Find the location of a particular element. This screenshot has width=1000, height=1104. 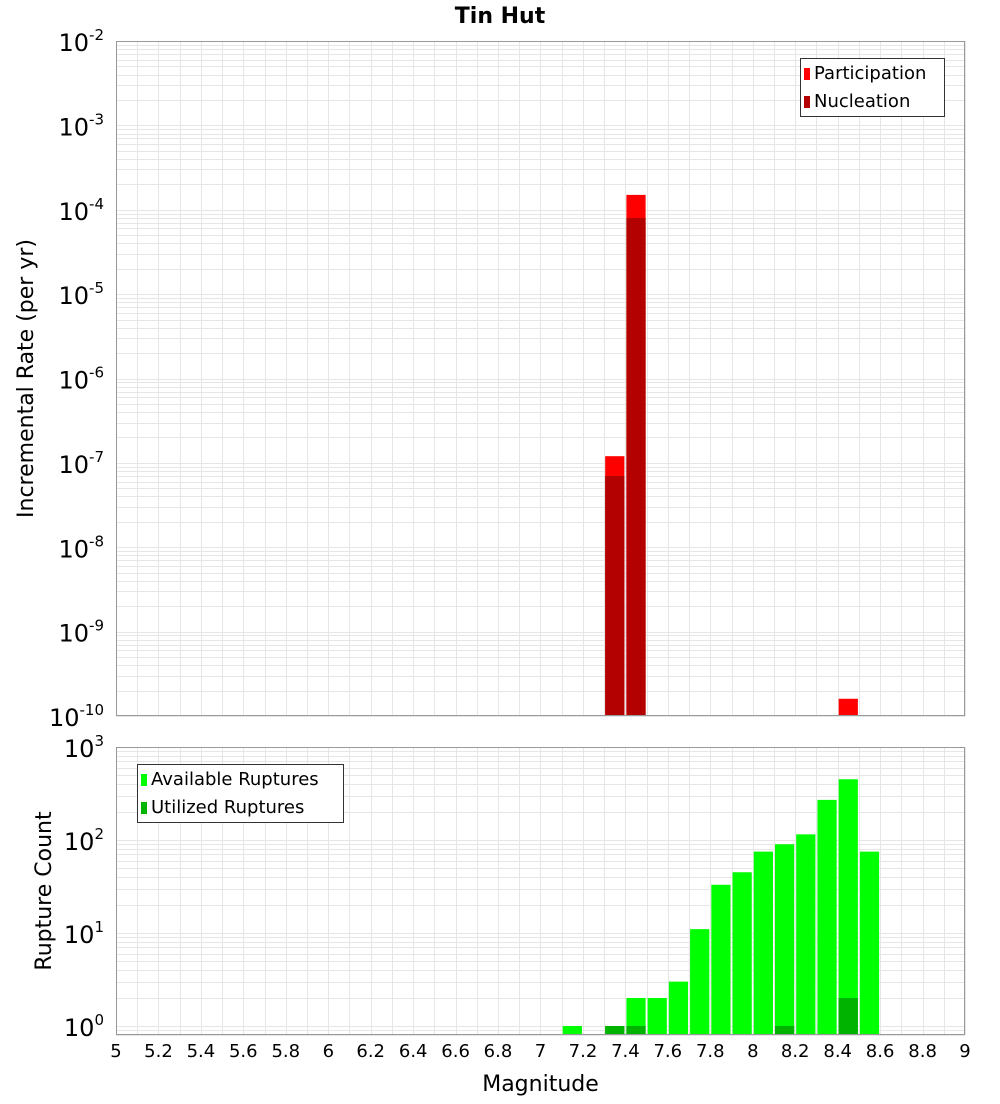

legend-label: Available Ruptures is located at coordinates (235, 779).